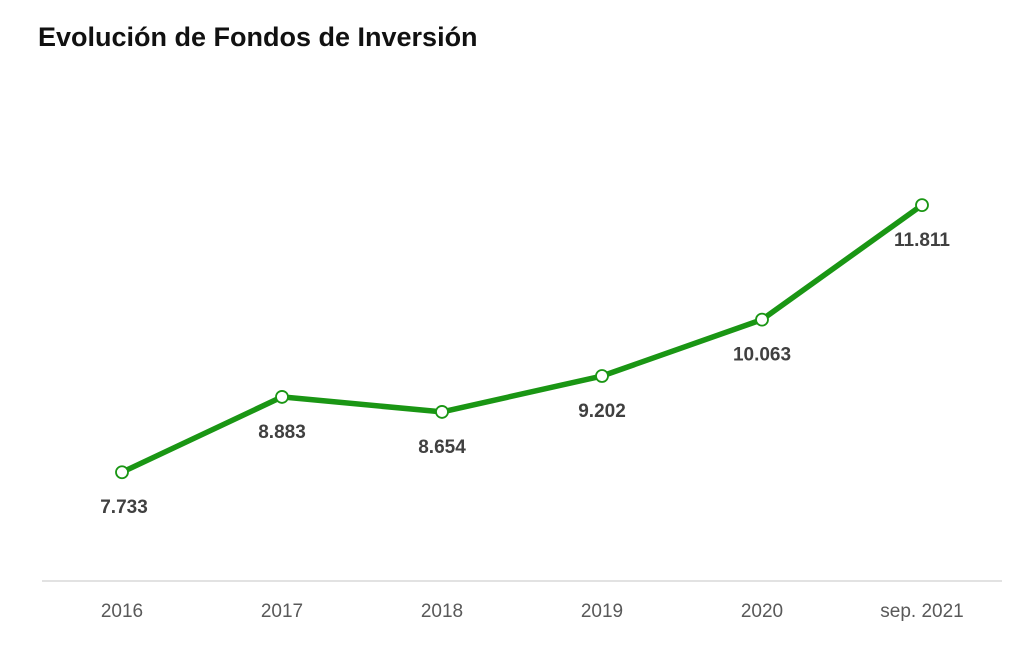 The width and height of the screenshot is (1024, 652). What do you see at coordinates (921, 611) in the screenshot?
I see `x-tick-label: sep. 2021` at bounding box center [921, 611].